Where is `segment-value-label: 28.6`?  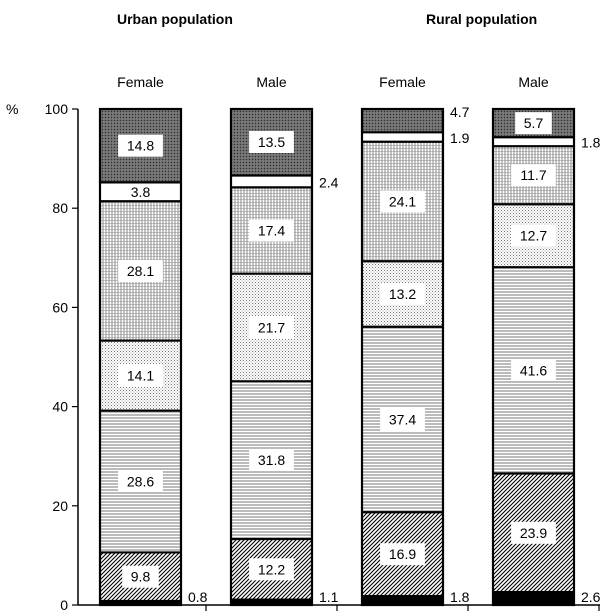 segment-value-label: 28.6 is located at coordinates (140, 481).